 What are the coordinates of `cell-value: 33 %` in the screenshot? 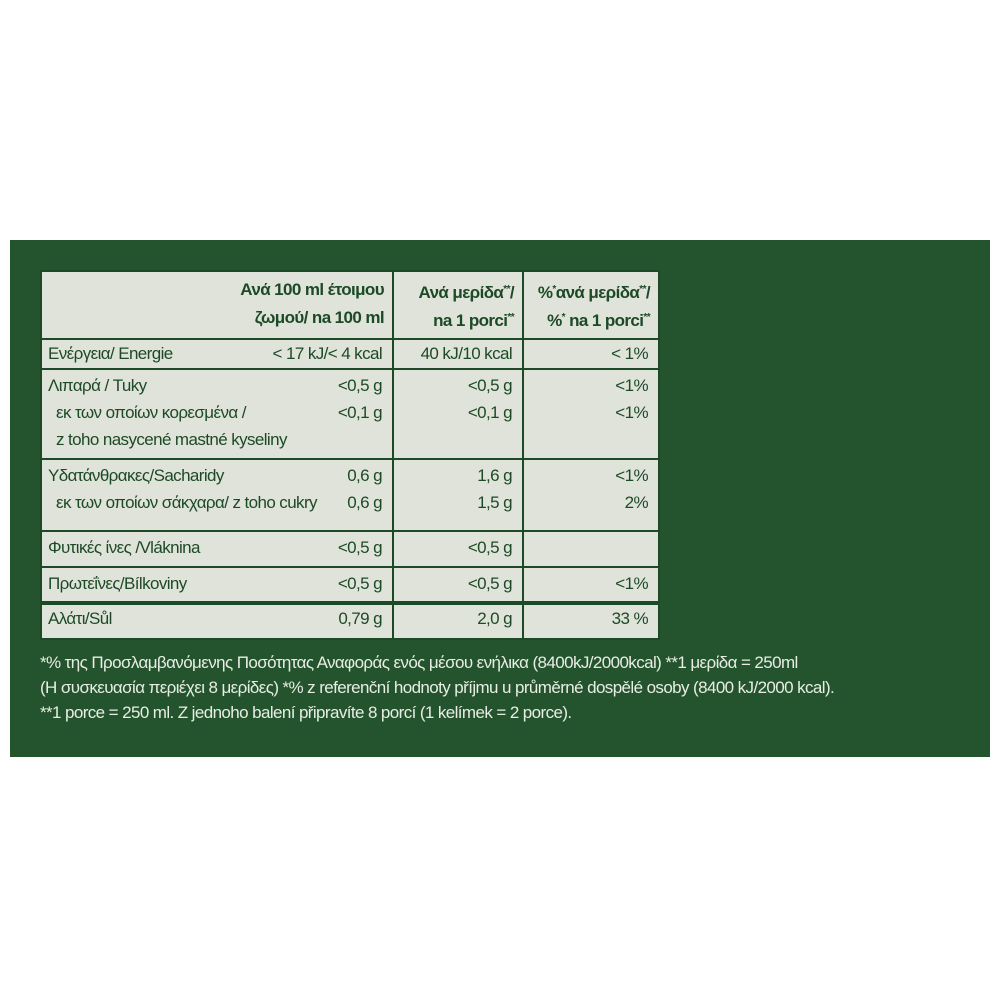 It's located at (630, 618).